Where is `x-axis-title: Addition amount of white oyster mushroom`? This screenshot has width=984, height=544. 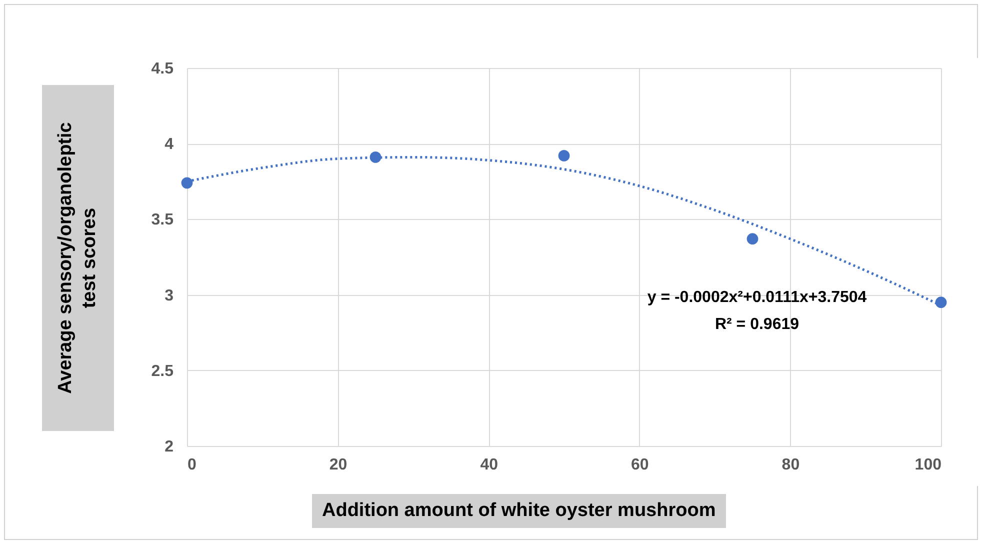 x-axis-title: Addition amount of white oyster mushroom is located at coordinates (519, 511).